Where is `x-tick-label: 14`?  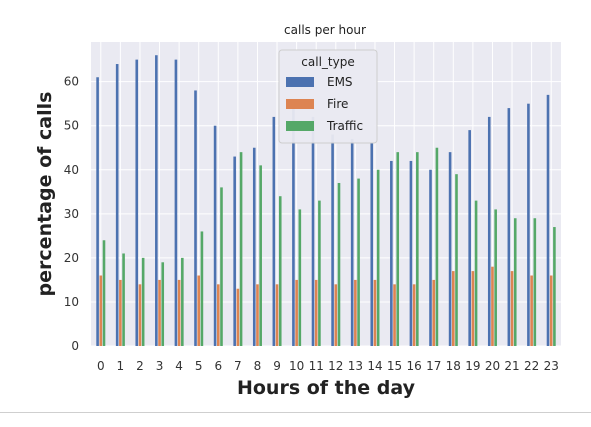 x-tick-label: 14 is located at coordinates (374, 366).